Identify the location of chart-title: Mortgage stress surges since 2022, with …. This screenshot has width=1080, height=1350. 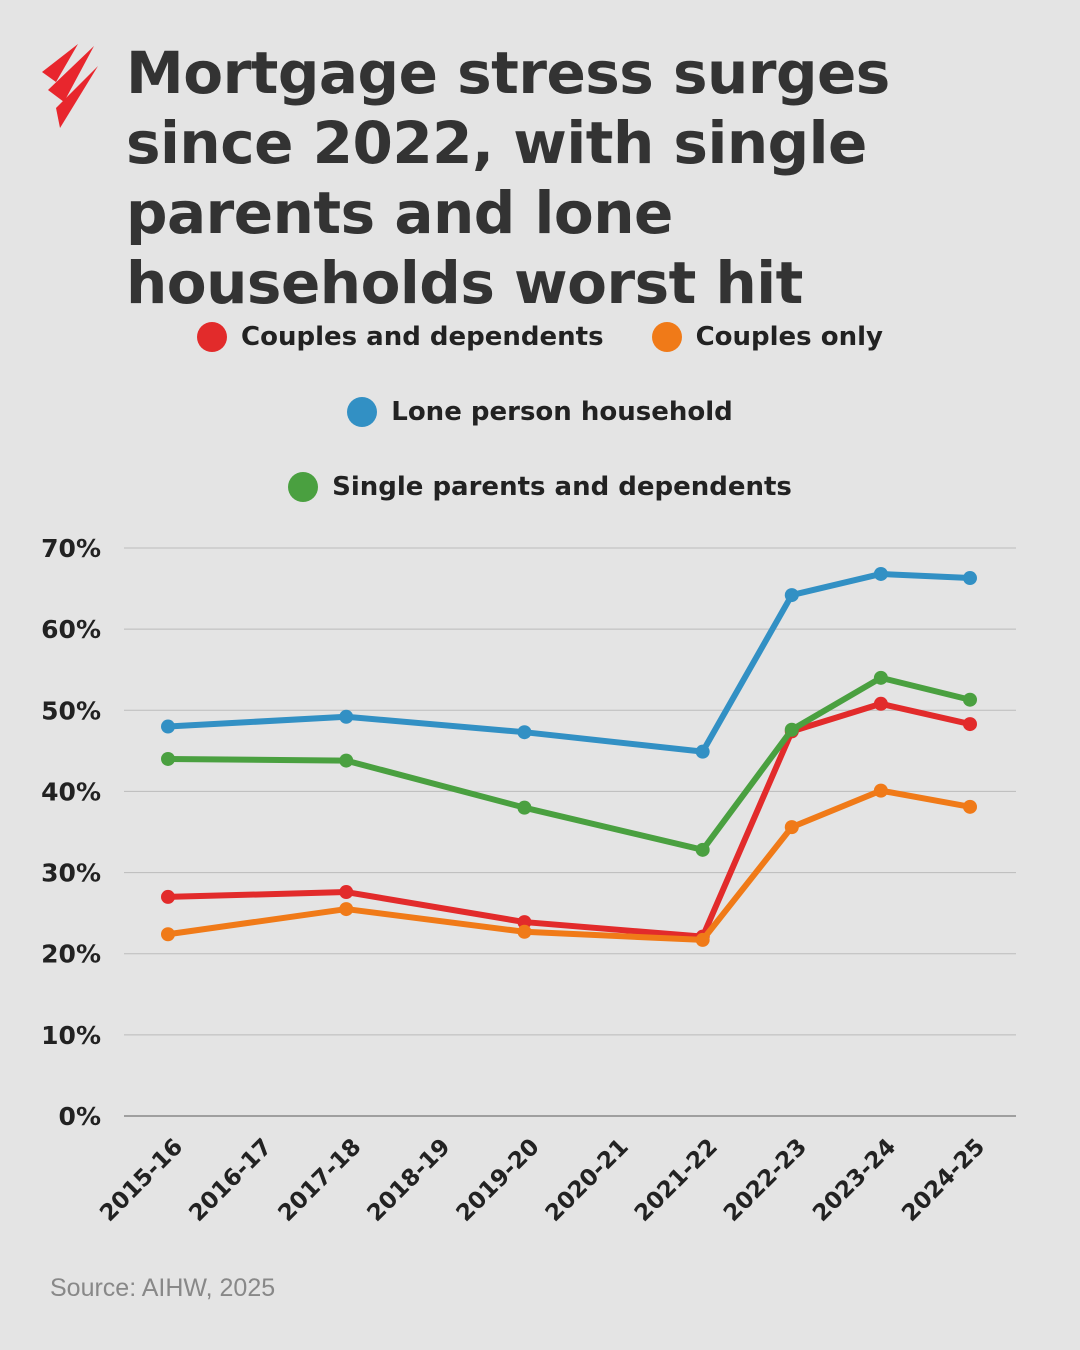
(508, 178).